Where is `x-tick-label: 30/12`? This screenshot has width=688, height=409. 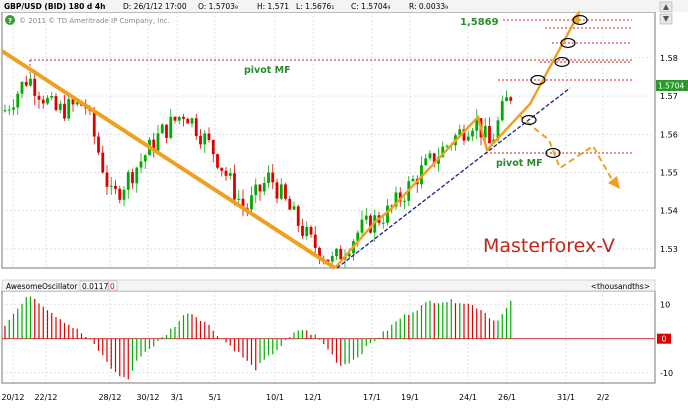
x-tick-label: 30/12 is located at coordinates (147, 397).